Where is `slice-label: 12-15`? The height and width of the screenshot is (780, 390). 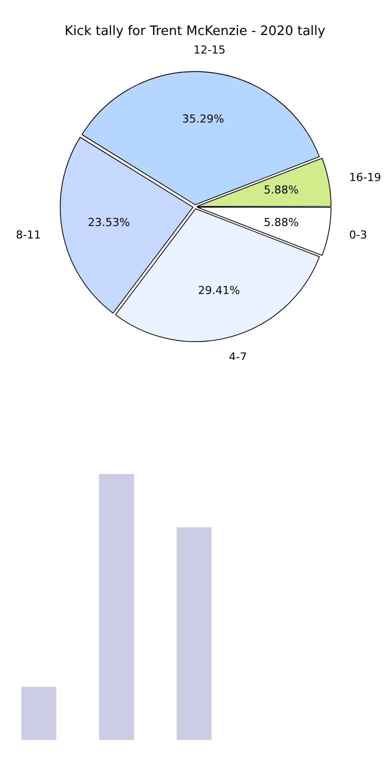
slice-label: 12-15 is located at coordinates (210, 50).